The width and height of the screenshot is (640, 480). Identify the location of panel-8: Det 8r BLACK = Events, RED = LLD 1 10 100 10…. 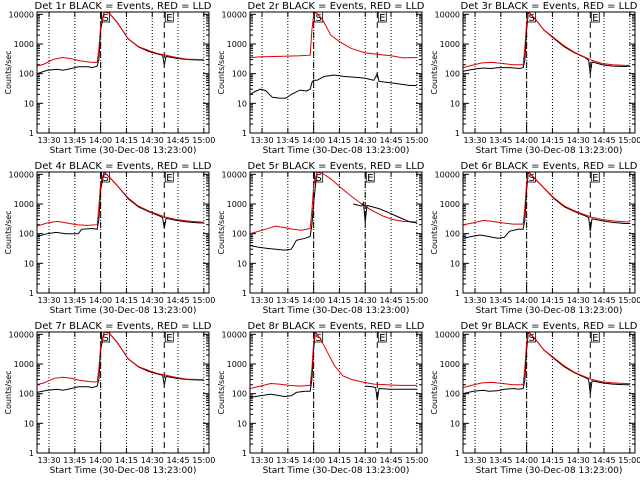
(322, 398).